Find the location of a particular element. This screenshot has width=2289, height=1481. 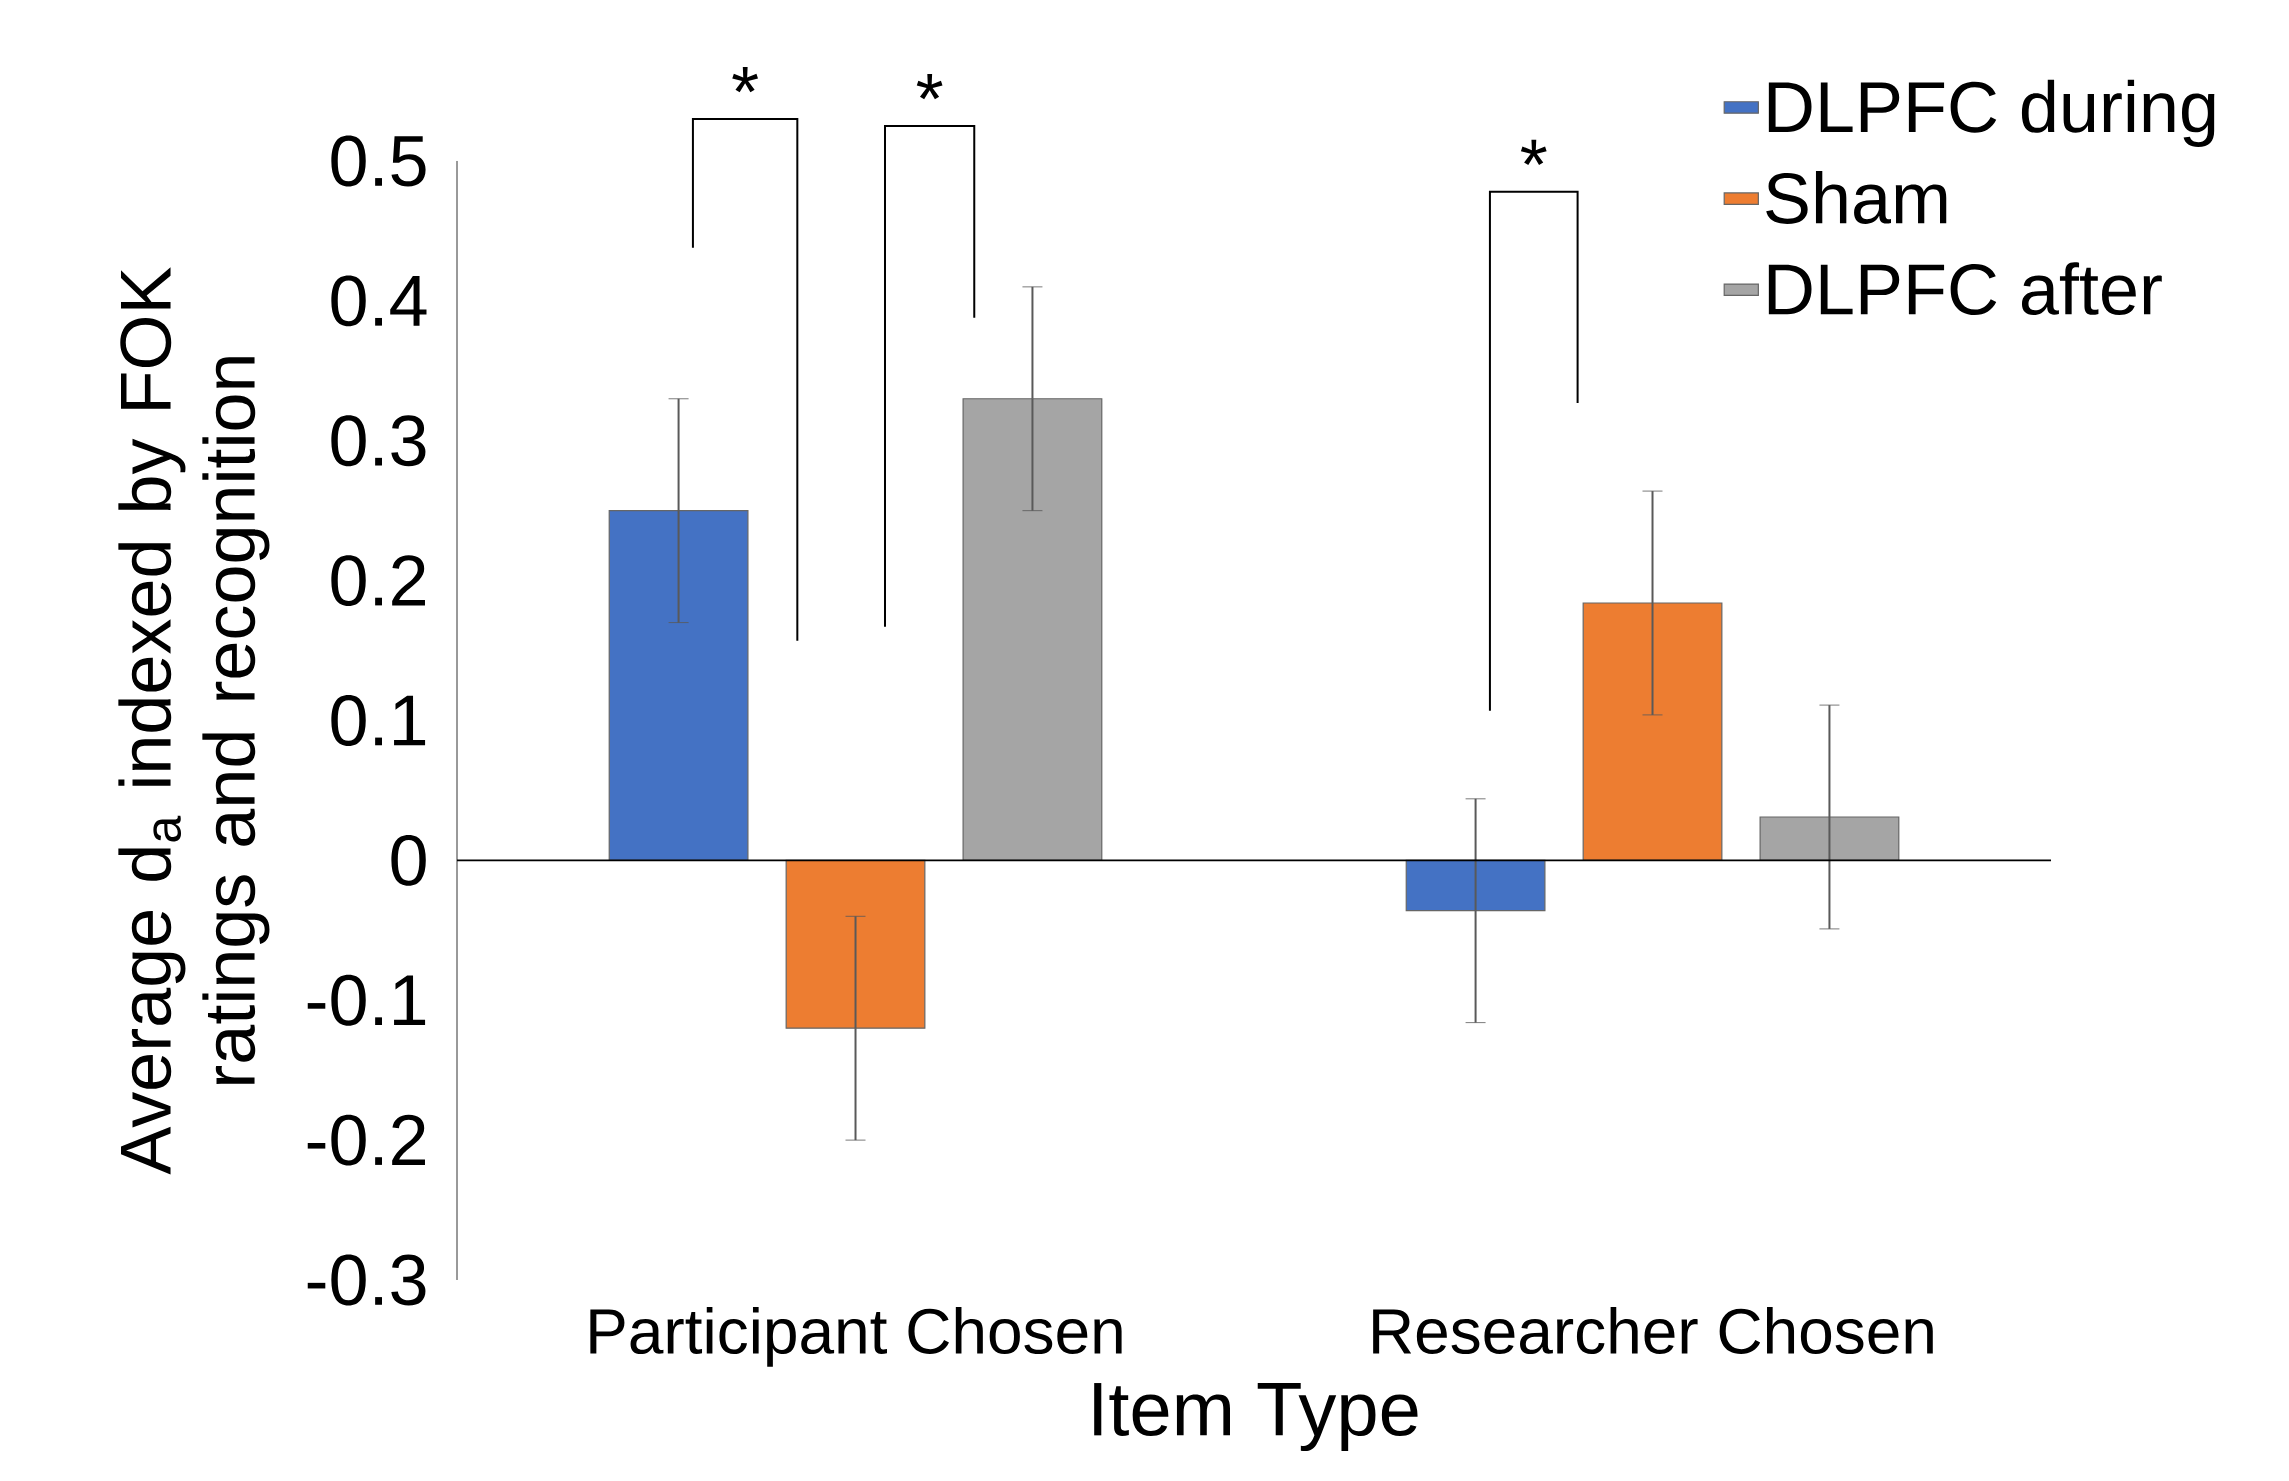

y-tick-label: 0.1 is located at coordinates (378, 720).